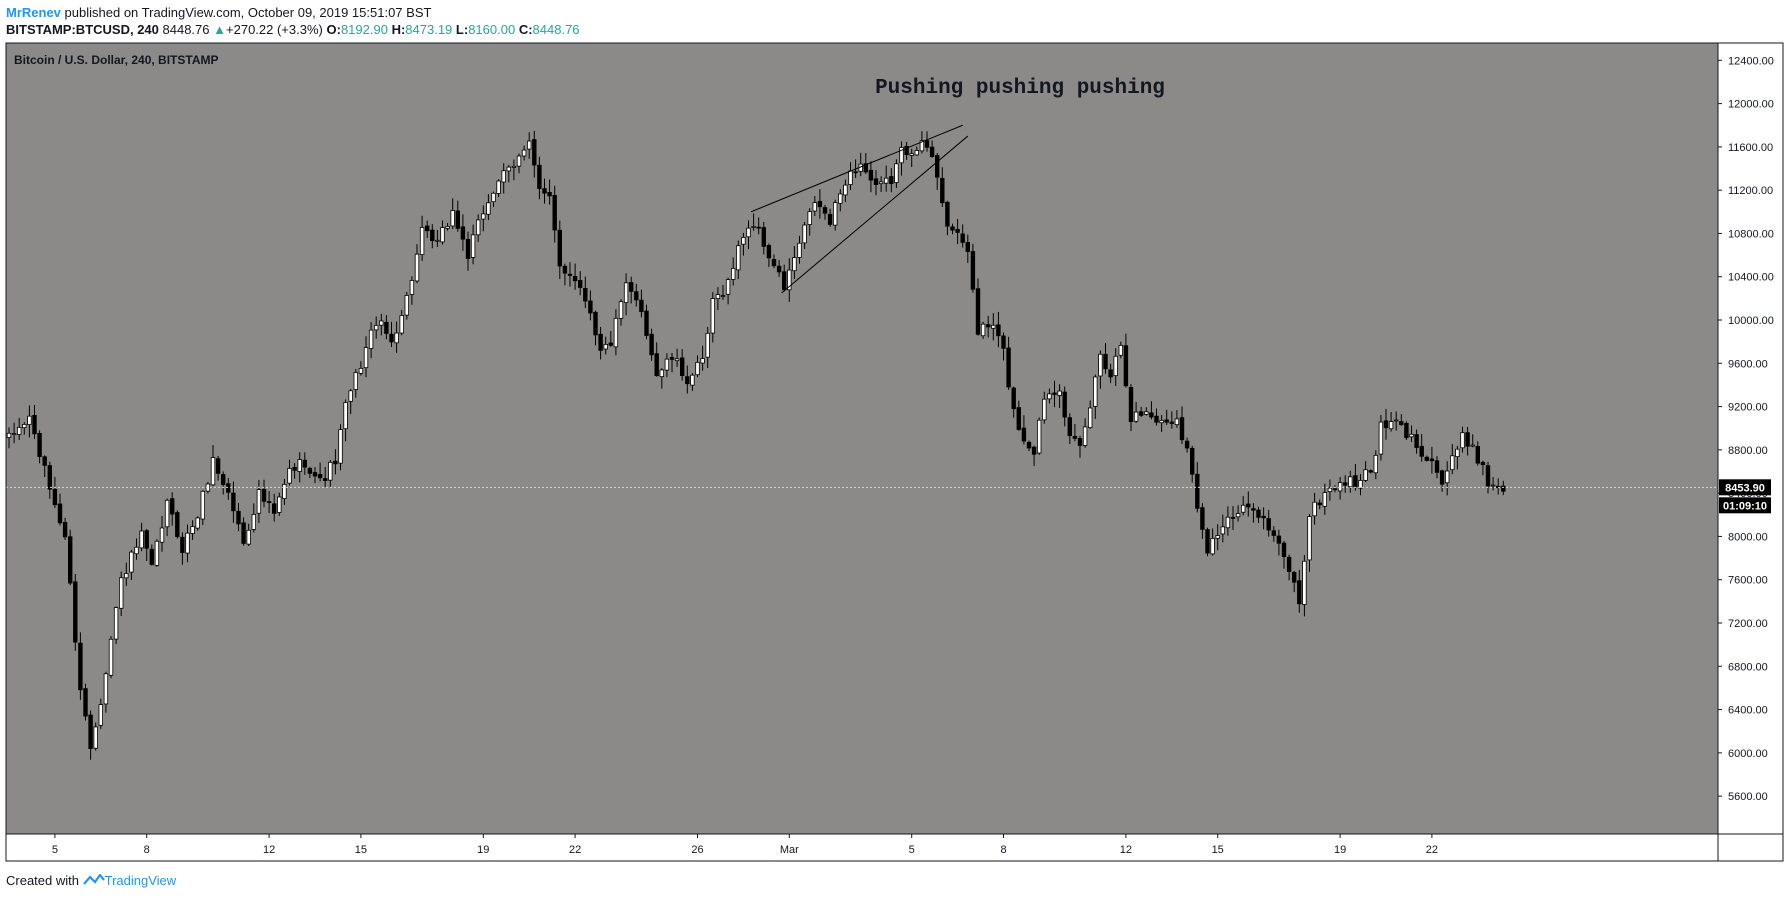 The image size is (1788, 899). Describe the element at coordinates (33, 12) in the screenshot. I see `author-link: MrRenev` at that location.